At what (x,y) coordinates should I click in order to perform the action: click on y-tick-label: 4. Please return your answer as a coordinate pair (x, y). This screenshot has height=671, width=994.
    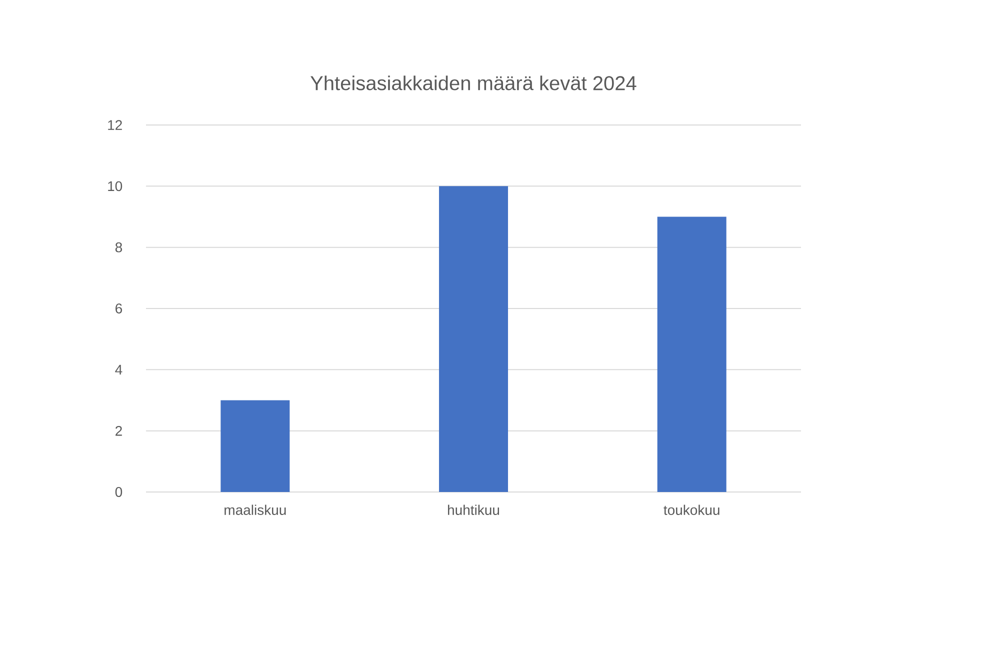
    Looking at the image, I should click on (118, 369).